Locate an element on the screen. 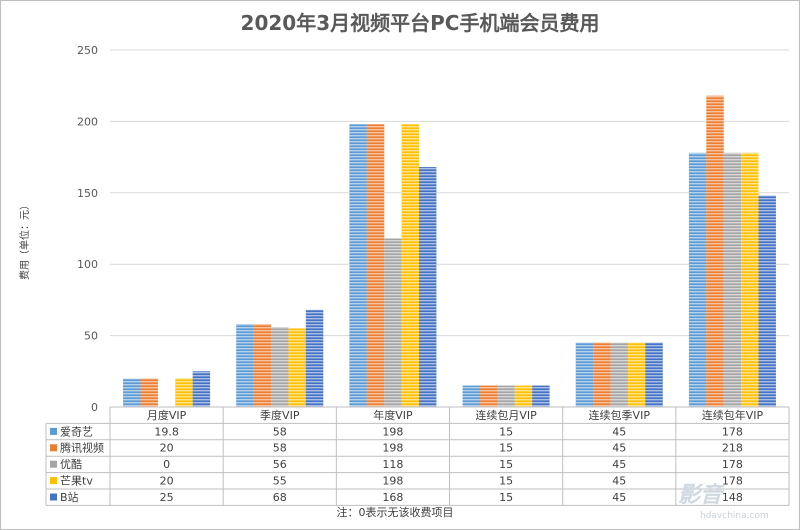 The width and height of the screenshot is (800, 530). legend-label: 芒果tv is located at coordinates (76, 481).